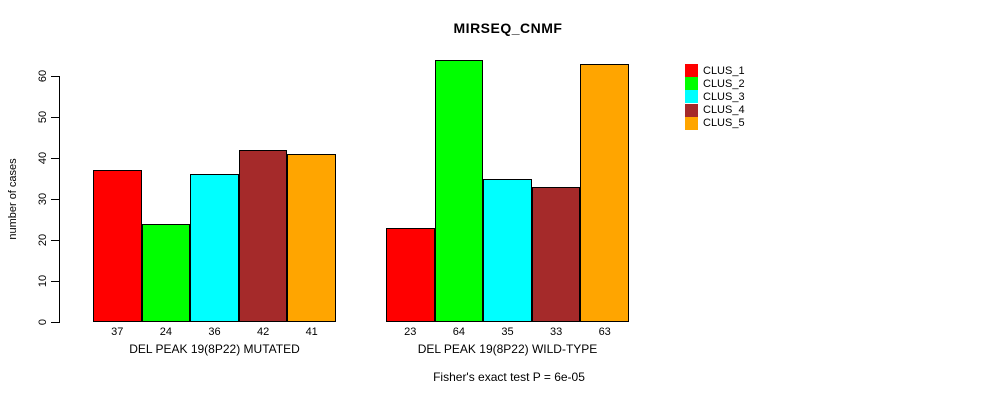  I want to click on bar-clus_2-group1, so click(166, 272).